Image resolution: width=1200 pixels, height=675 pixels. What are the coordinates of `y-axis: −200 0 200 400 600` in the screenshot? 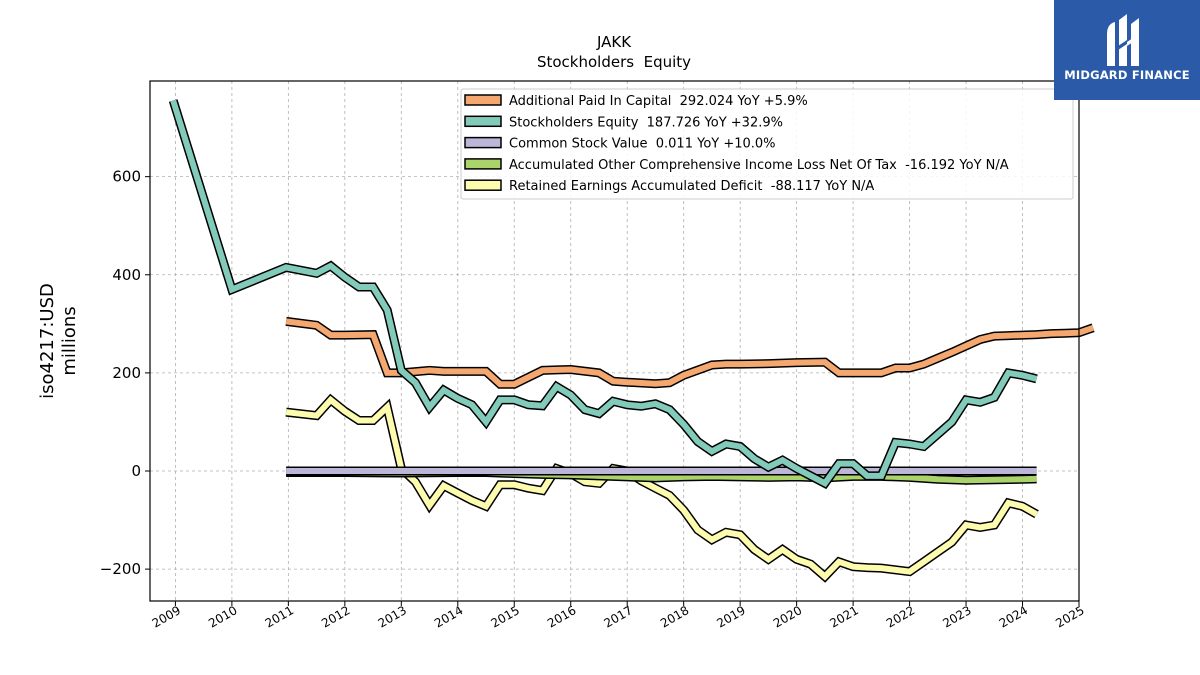 It's located at (125, 373).